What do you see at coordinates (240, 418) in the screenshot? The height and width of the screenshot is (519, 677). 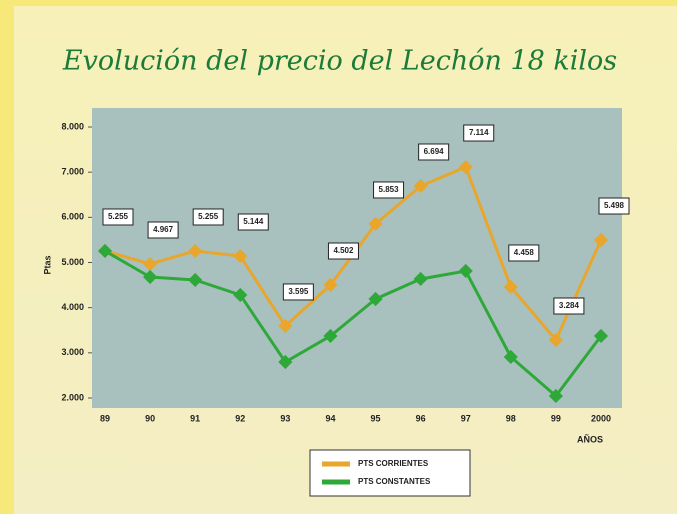 I see `x-tick-label: 92` at bounding box center [240, 418].